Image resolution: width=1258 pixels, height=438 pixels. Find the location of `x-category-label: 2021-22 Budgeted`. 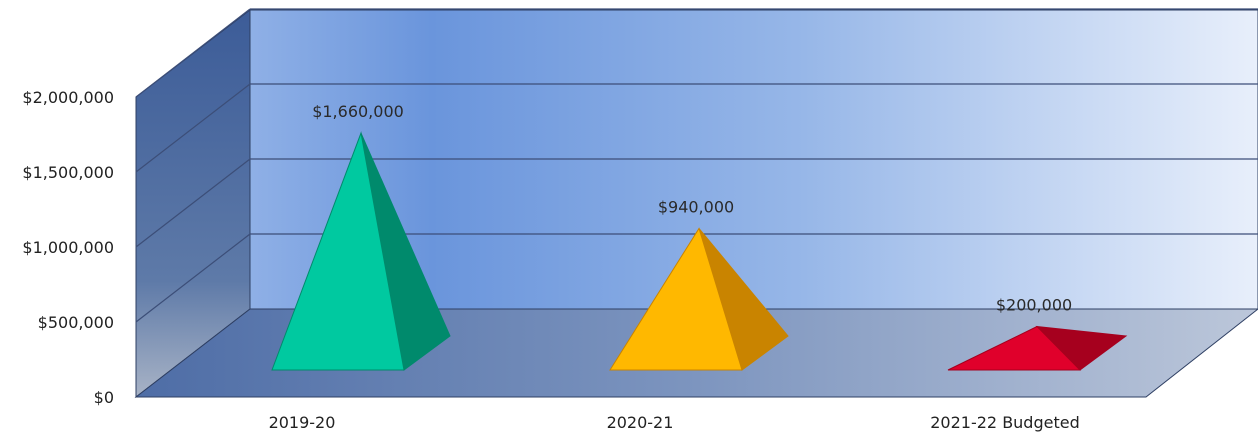

x-category-label: 2021-22 Budgeted is located at coordinates (1004, 422).